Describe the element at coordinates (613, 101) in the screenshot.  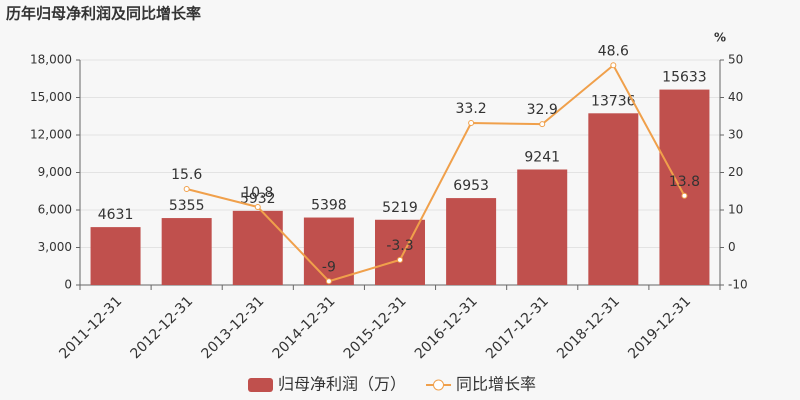
I see `bar-value-label: 13736` at that location.